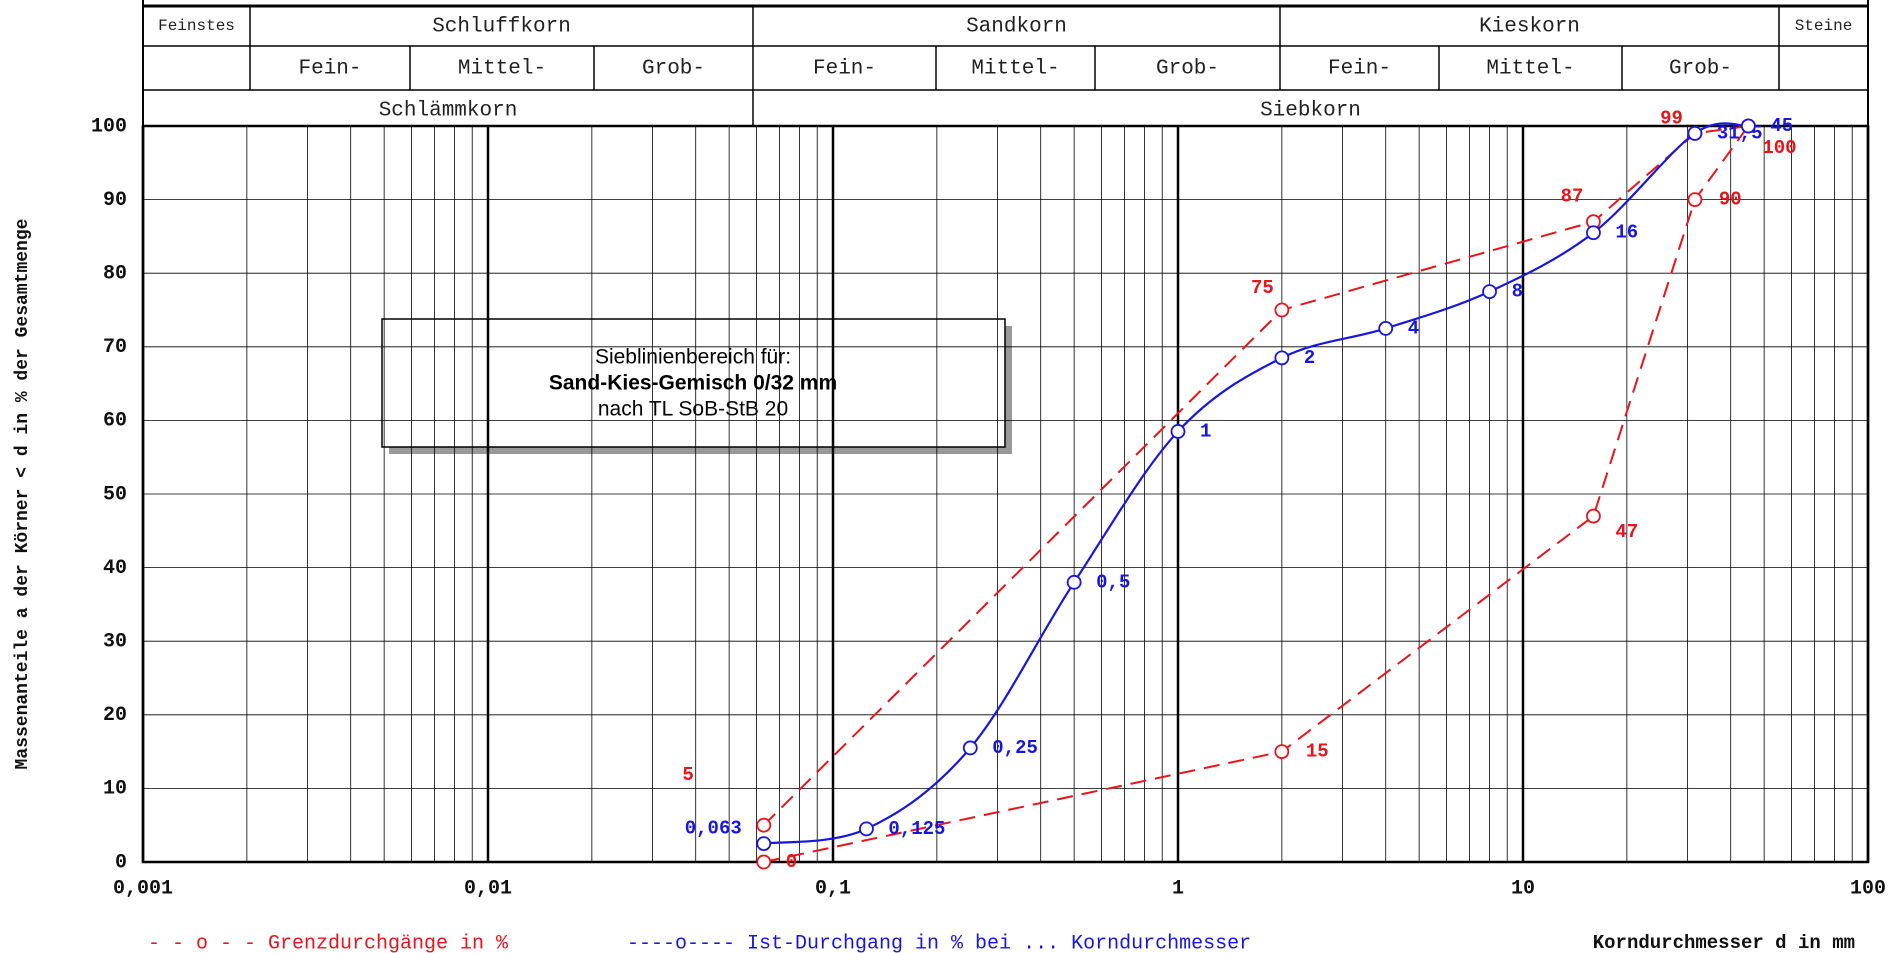 The image size is (1892, 953). I want to click on x-tick-label: 1, so click(1178, 888).